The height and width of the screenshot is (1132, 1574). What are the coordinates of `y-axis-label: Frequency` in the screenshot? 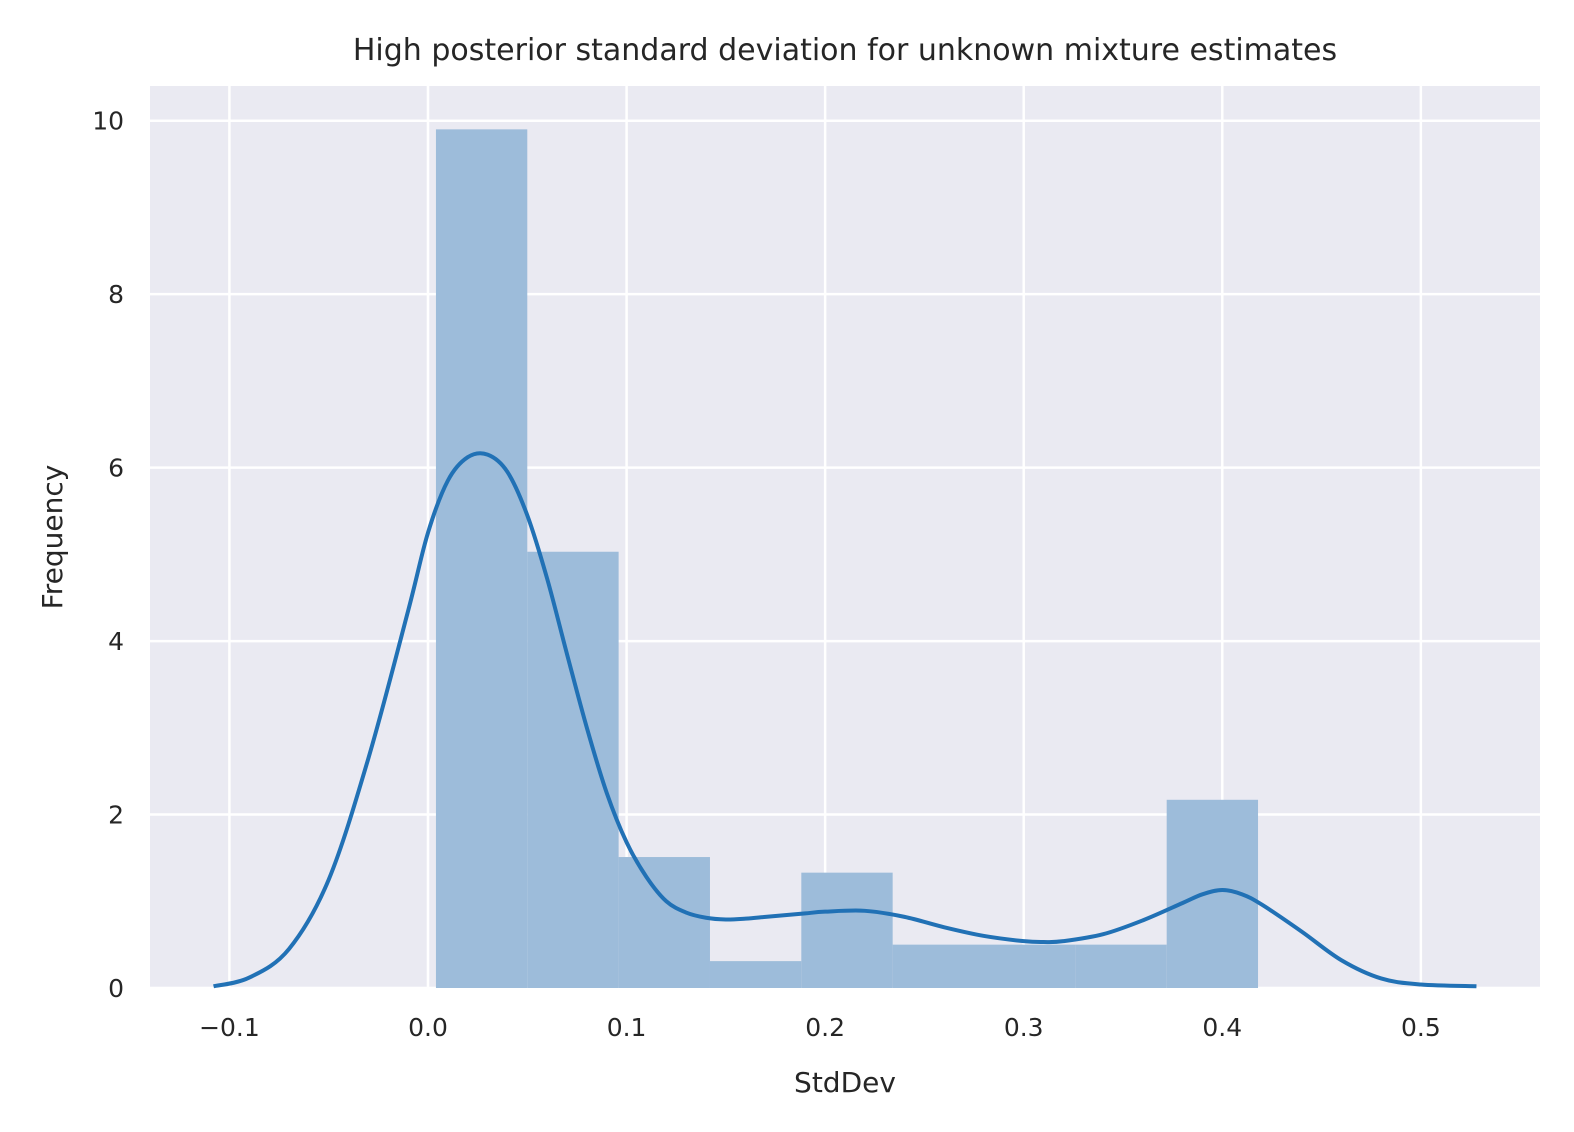 It's located at (52, 537).